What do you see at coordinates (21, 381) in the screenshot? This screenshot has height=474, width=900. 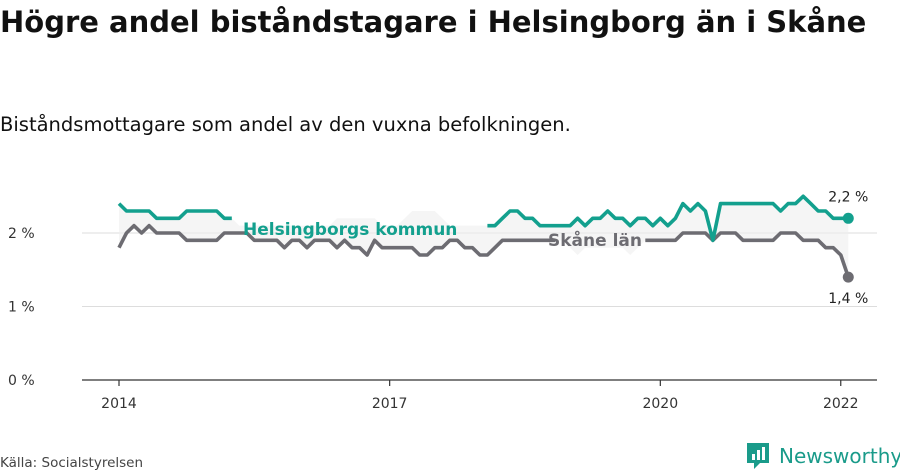 I see `y-tick-label: 0 %` at bounding box center [21, 381].